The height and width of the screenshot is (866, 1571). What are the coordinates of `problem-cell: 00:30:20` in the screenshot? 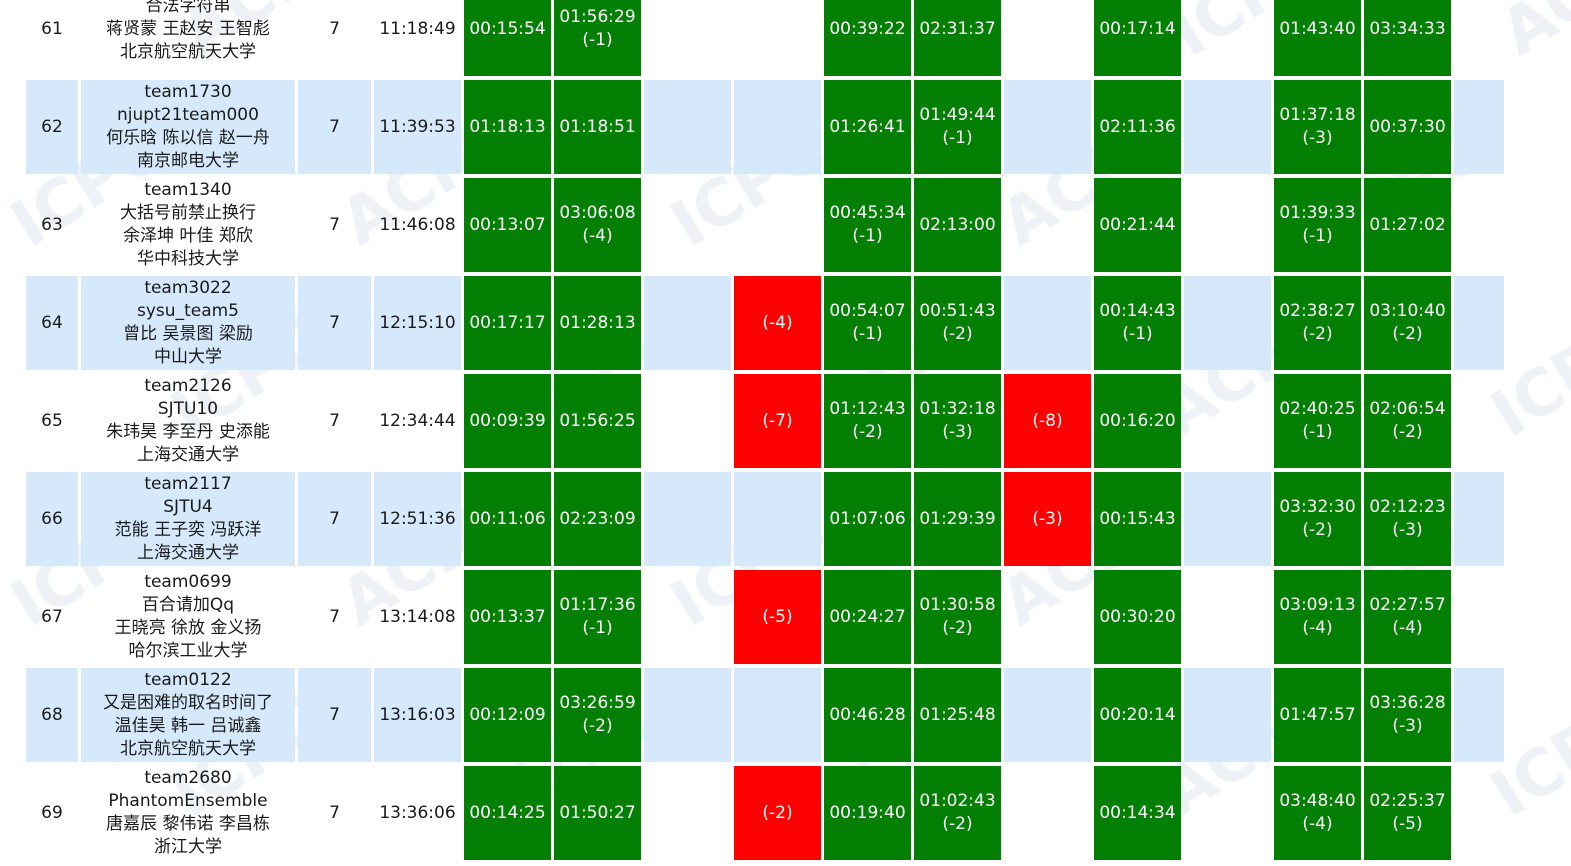 It's located at (1137, 617).